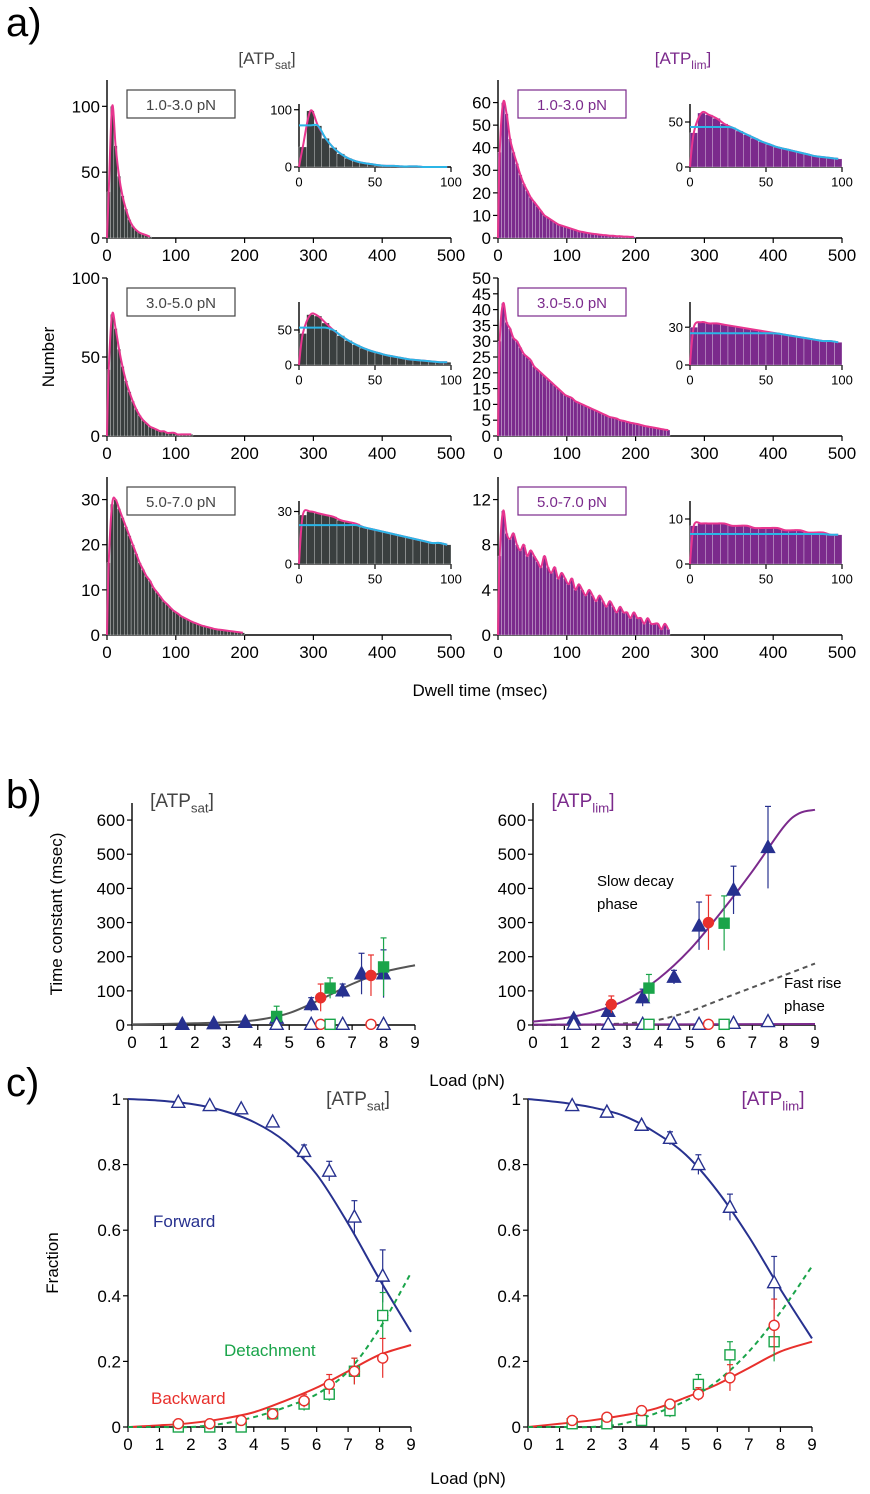 Image resolution: width=870 pixels, height=1494 pixels. Describe the element at coordinates (708, 922) in the screenshot. I see `data-point-circle` at that location.